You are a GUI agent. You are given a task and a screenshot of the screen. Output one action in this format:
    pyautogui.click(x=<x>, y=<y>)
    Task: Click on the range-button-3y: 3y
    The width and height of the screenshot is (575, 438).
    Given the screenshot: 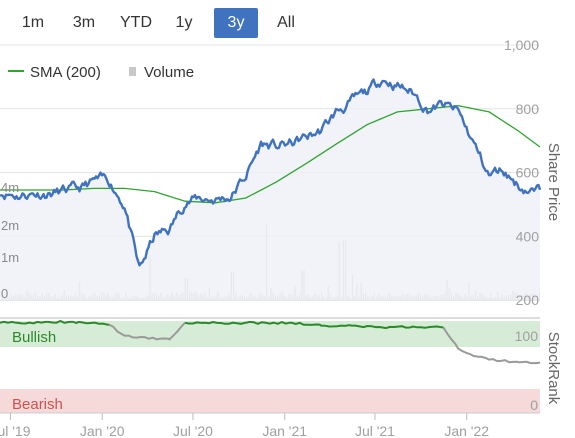 What is the action you would take?
    pyautogui.click(x=236, y=23)
    